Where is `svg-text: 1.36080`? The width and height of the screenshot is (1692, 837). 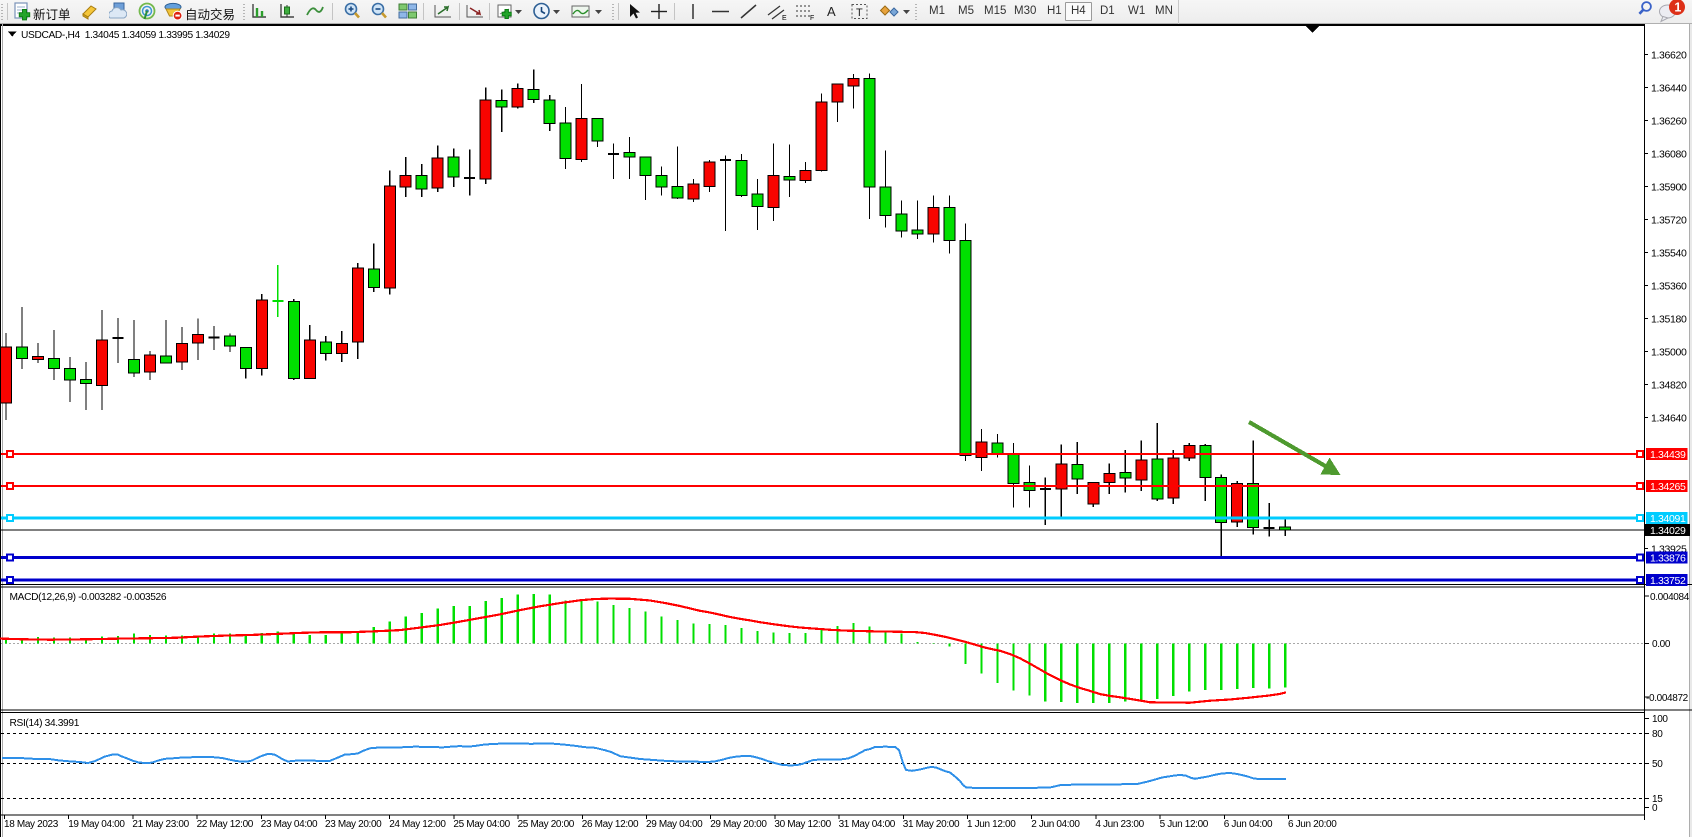 svg-text: 1.36080 is located at coordinates (1669, 154).